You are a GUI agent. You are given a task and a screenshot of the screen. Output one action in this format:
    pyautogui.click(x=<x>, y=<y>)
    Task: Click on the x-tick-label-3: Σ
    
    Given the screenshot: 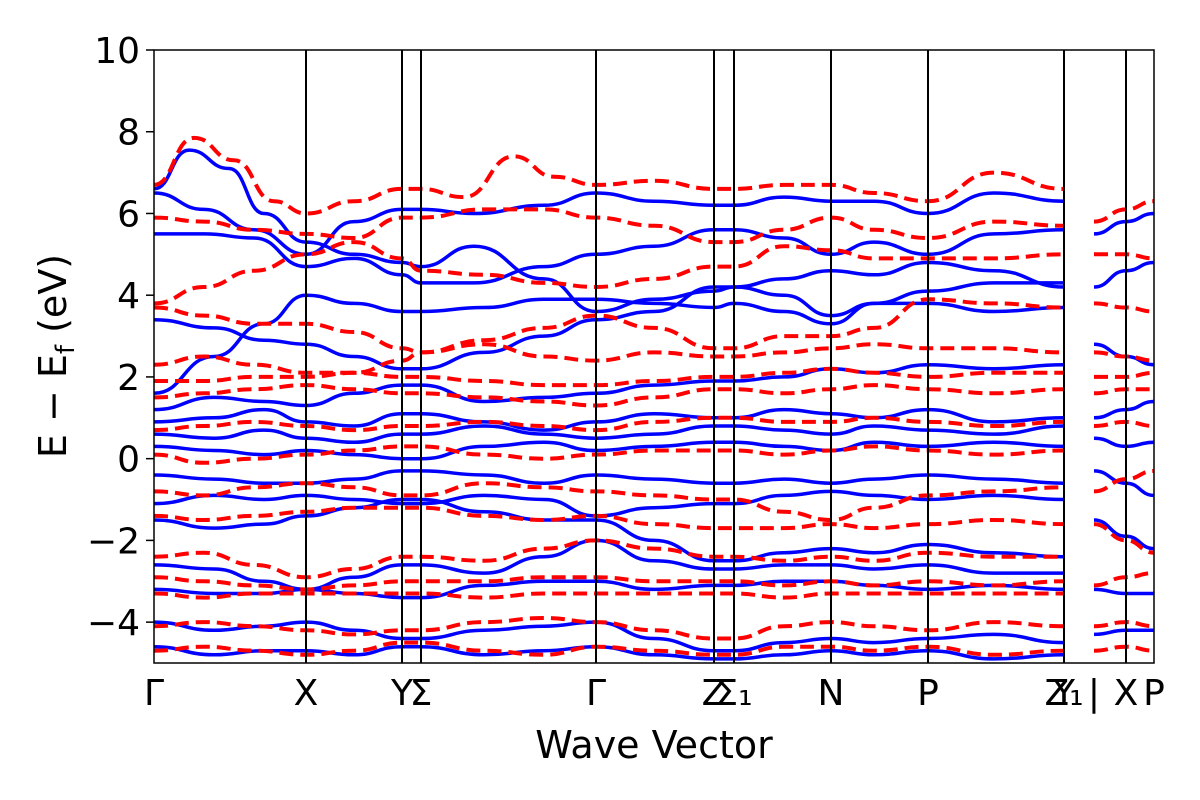 What is the action you would take?
    pyautogui.click(x=421, y=693)
    